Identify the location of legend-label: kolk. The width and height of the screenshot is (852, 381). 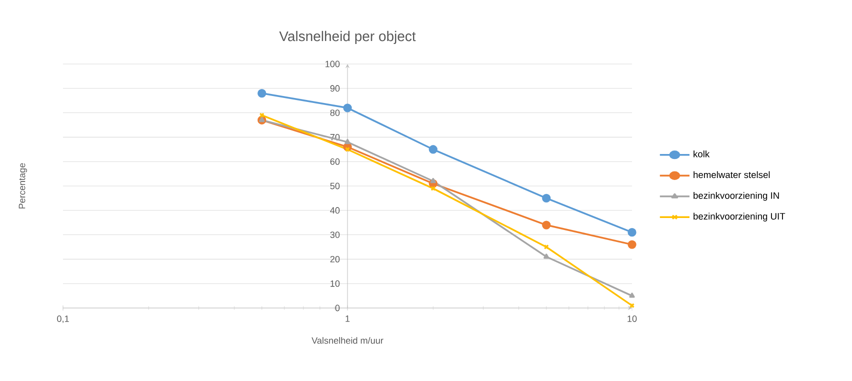
(702, 154).